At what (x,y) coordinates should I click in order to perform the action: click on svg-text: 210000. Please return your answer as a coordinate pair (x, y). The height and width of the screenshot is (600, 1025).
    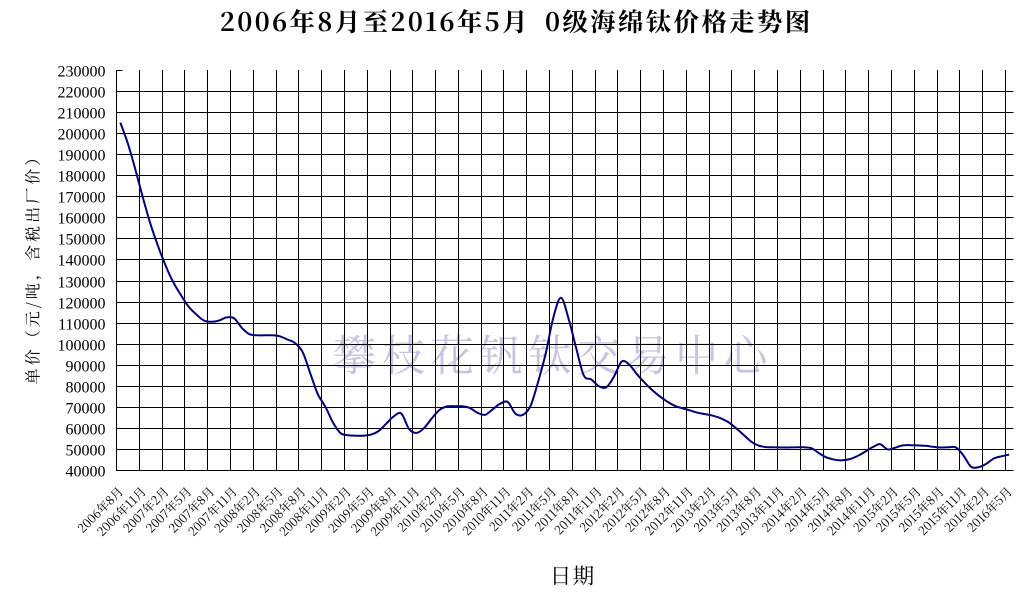
    Looking at the image, I should click on (82, 114).